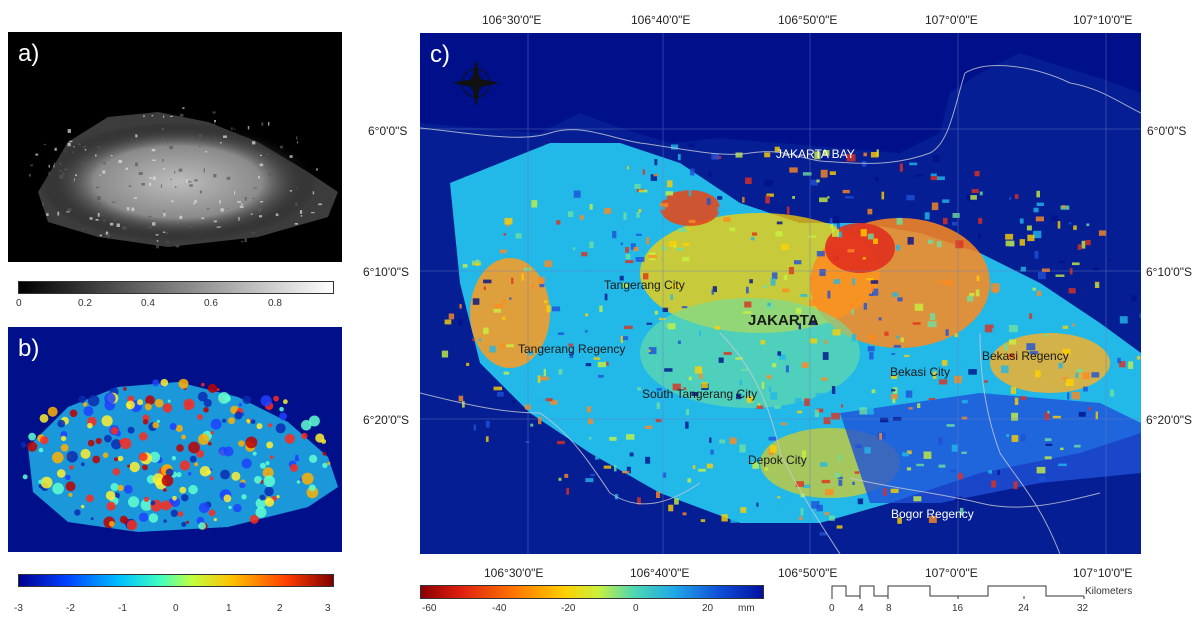  I want to click on lat-label: 6°0'0"S, so click(1167, 131).